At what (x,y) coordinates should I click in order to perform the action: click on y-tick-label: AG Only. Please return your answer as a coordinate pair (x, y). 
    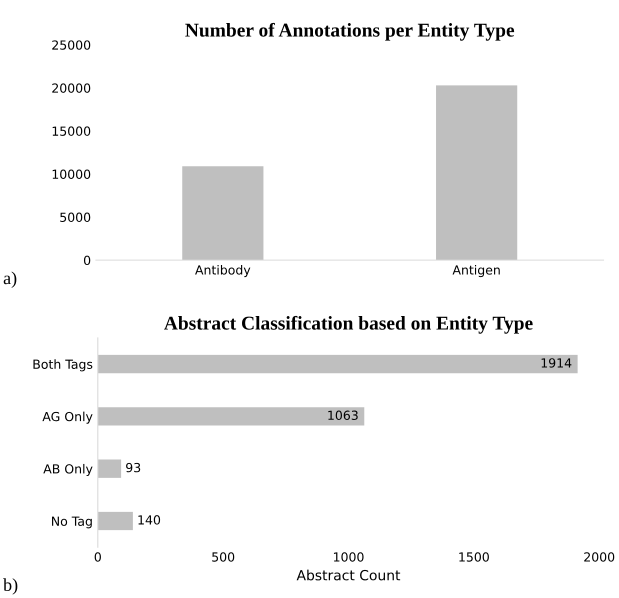
    Looking at the image, I should click on (67, 418).